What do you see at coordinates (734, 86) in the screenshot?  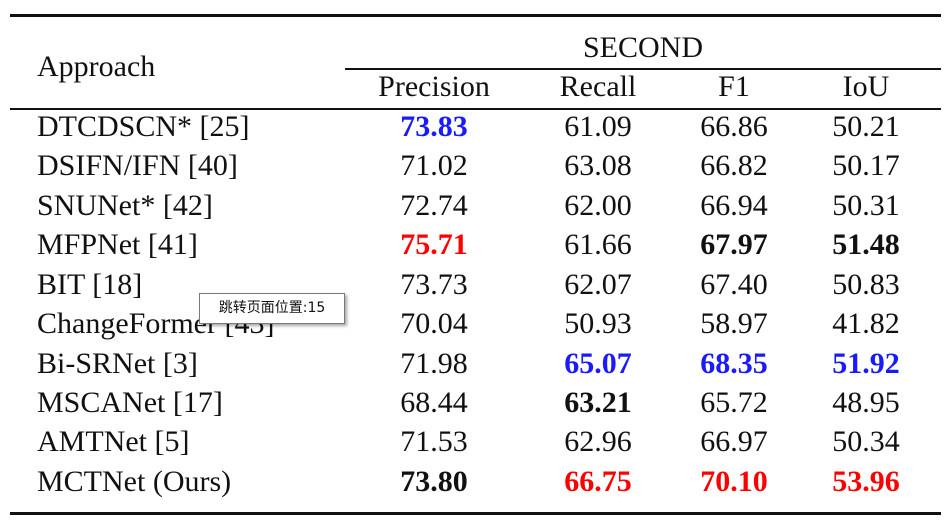 I see `column-header-f1: F1` at bounding box center [734, 86].